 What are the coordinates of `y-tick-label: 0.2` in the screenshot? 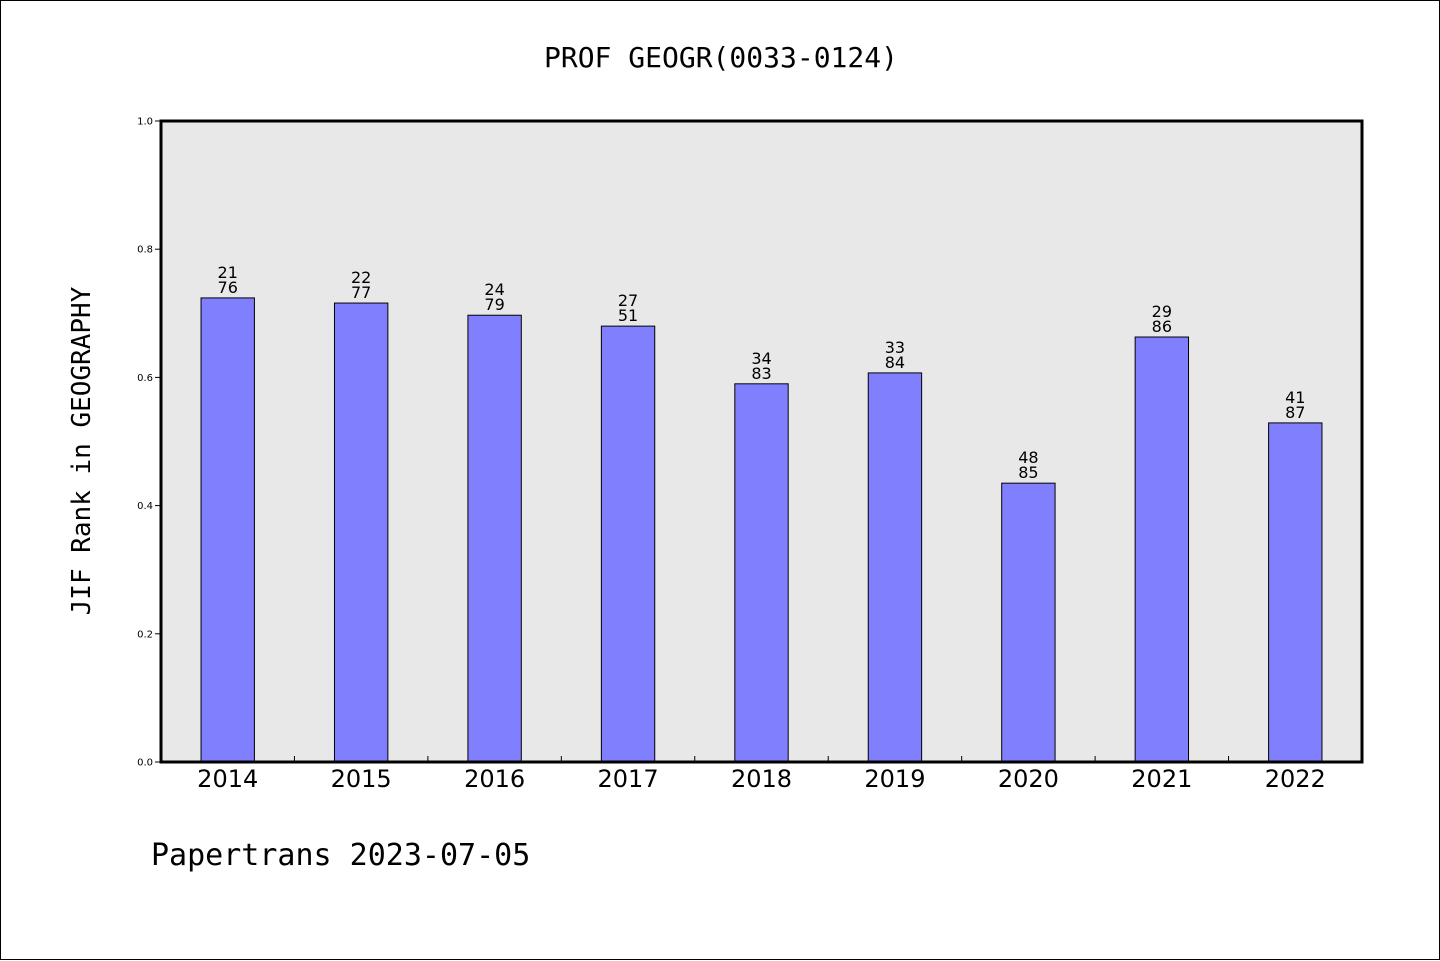 It's located at (145, 634).